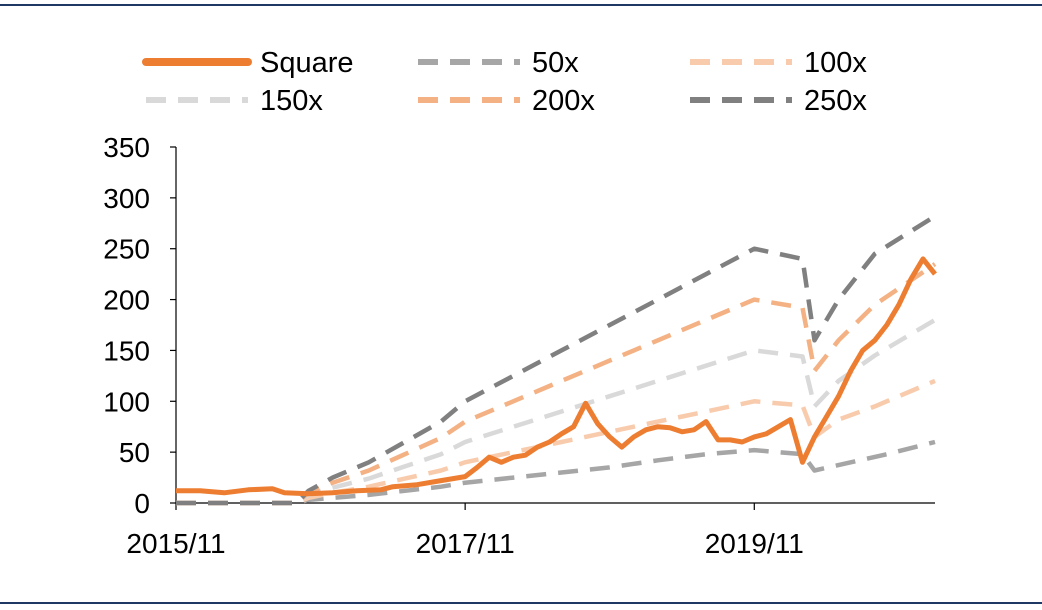 Image resolution: width=1042 pixels, height=610 pixels. I want to click on top-rule, so click(521, 5).